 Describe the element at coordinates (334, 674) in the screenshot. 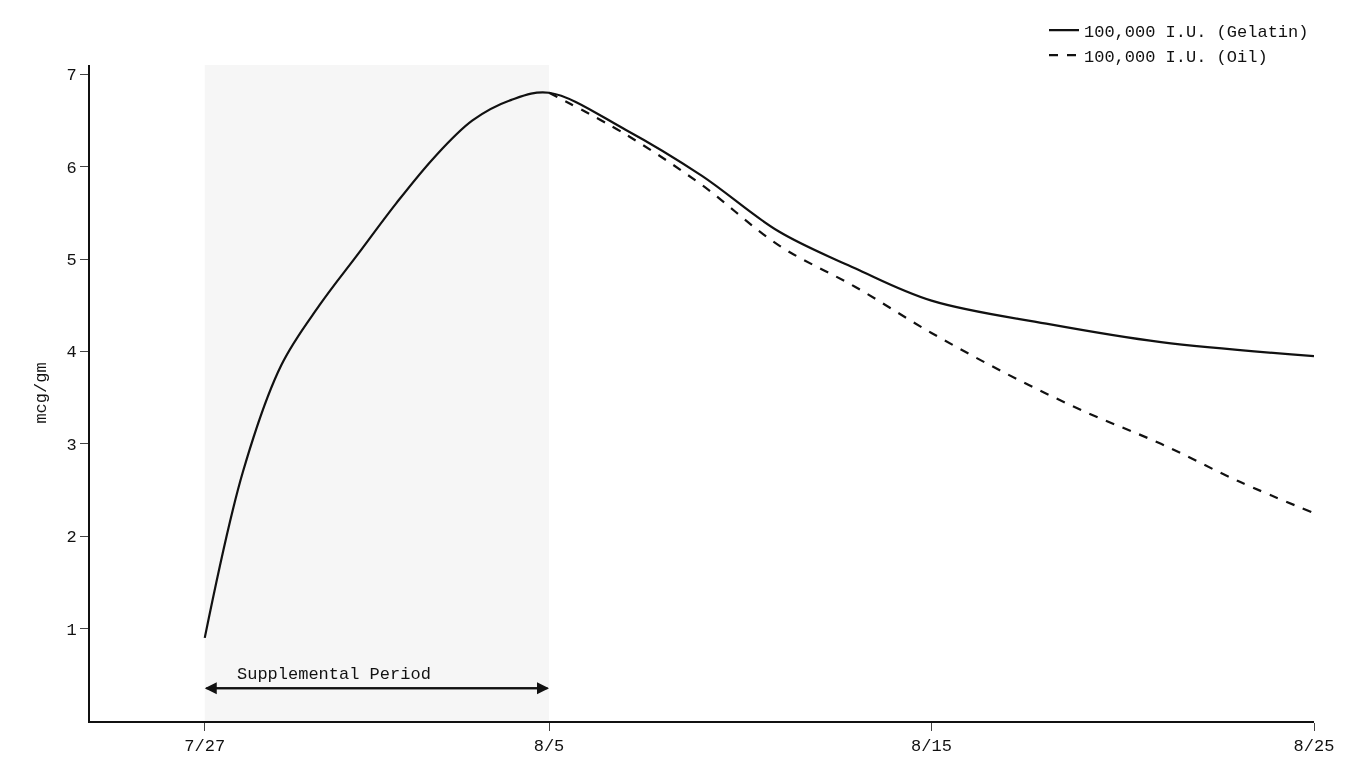

I see `band-label: Supplemental Period` at that location.